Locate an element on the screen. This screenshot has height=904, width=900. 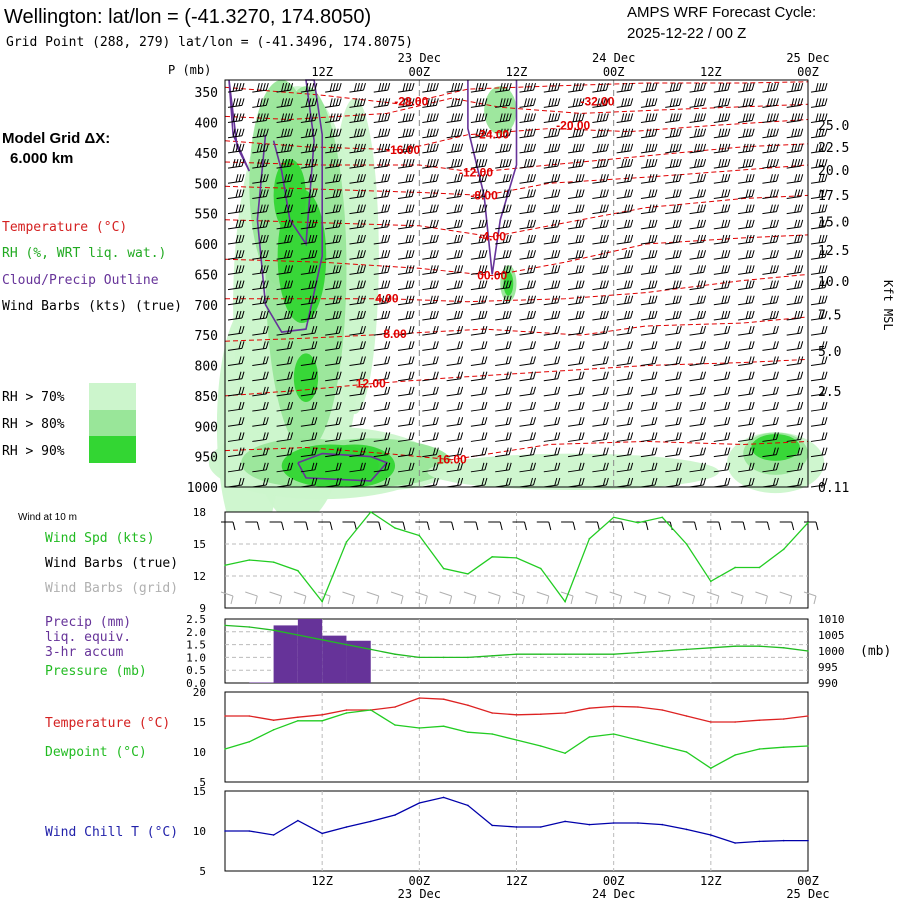
wind-speed-line-point is located at coordinates (322, 601).